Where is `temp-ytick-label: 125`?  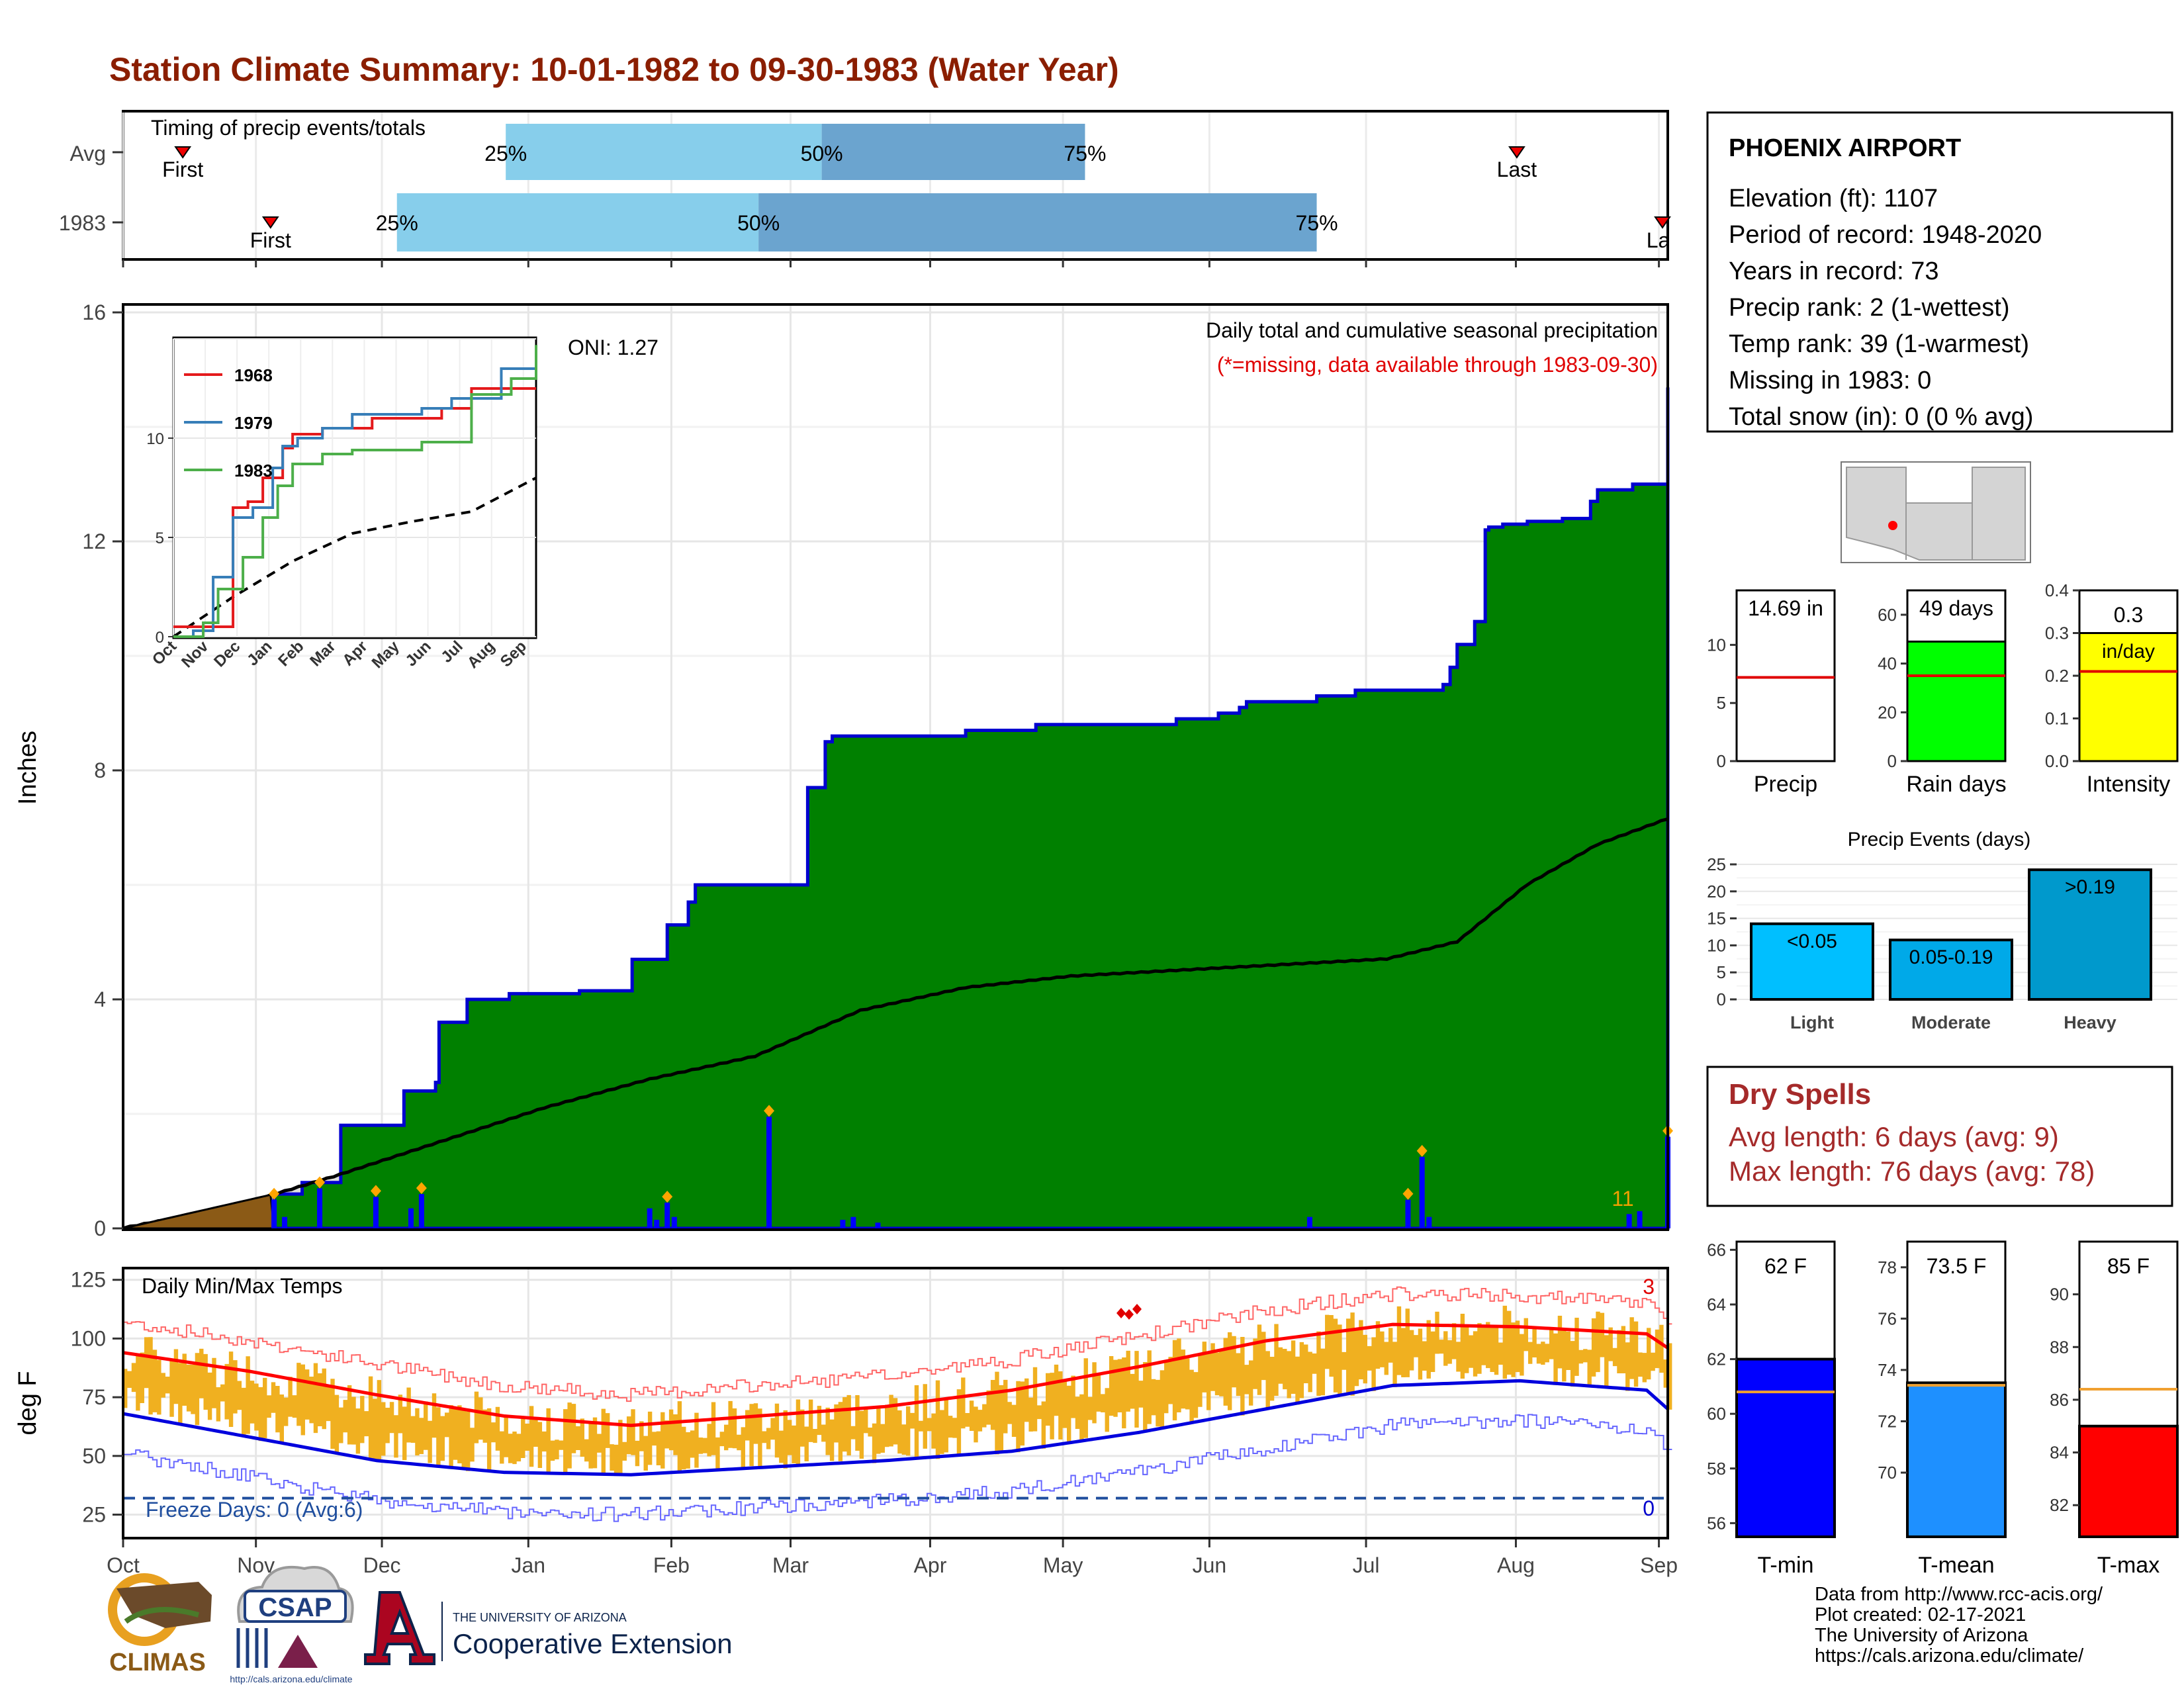 temp-ytick-label: 125 is located at coordinates (88, 1280).